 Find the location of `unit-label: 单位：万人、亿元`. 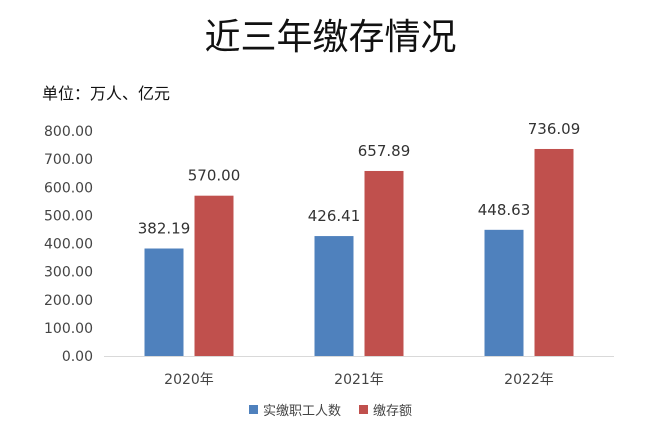

unit-label: 单位：万人、亿元 is located at coordinates (106, 93).